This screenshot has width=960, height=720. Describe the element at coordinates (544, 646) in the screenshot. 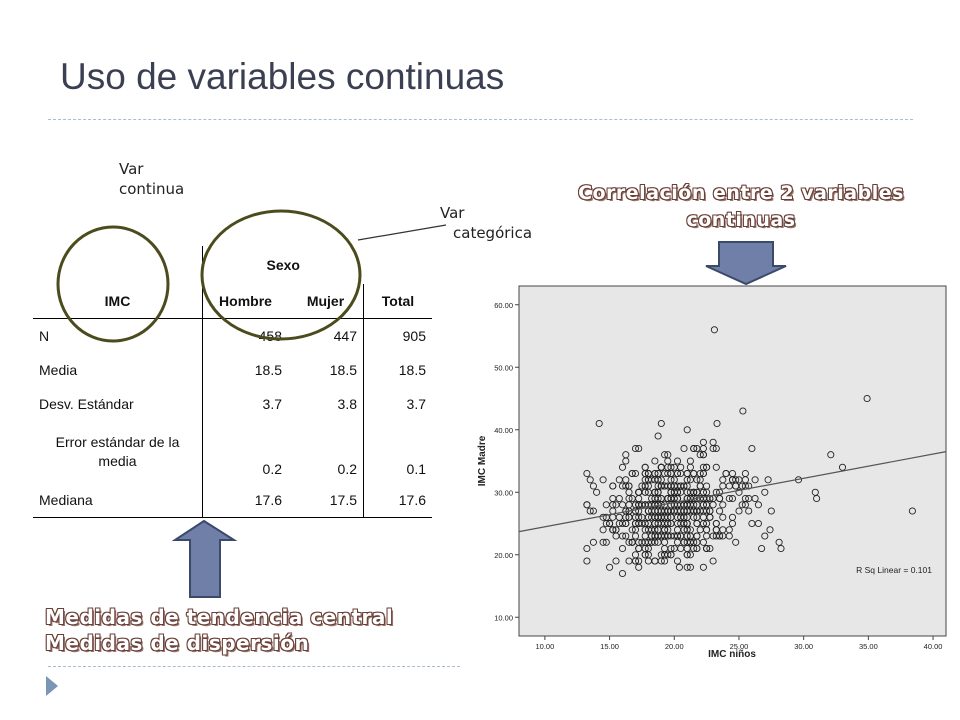

I see `x-tick-label: 10.00` at that location.